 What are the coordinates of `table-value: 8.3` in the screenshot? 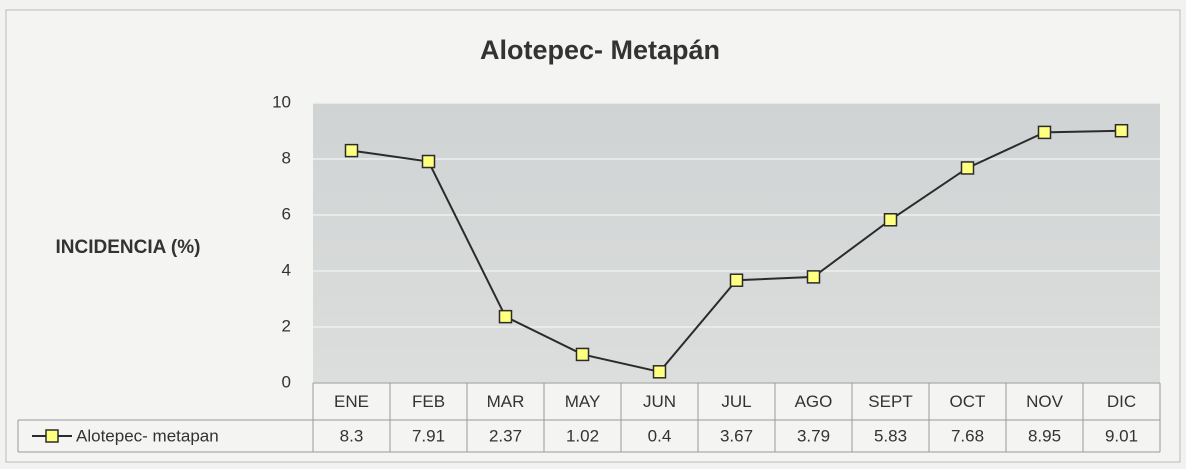 It's located at (352, 435).